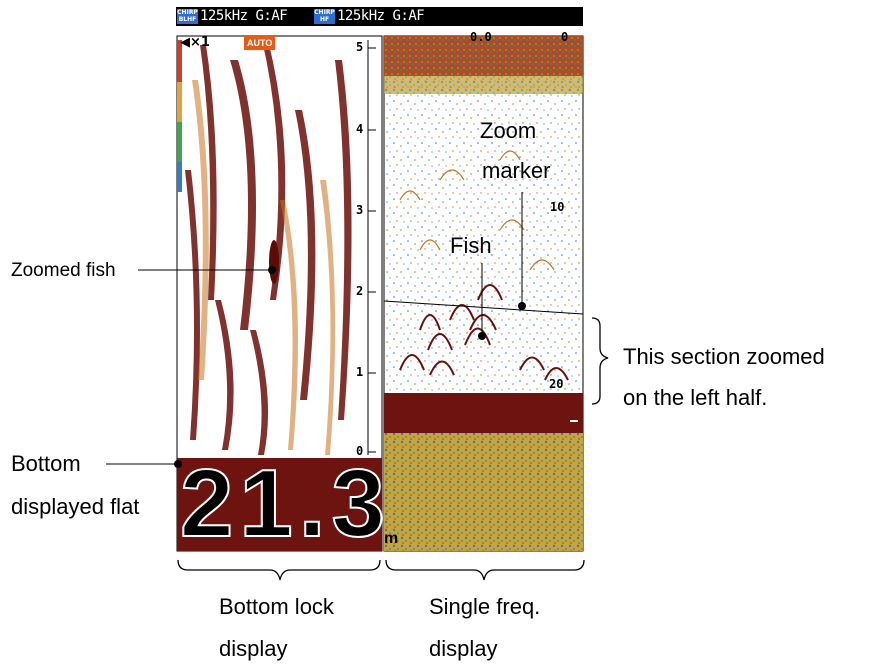  Describe the element at coordinates (508, 130) in the screenshot. I see `label-zoom: Zoom` at that location.